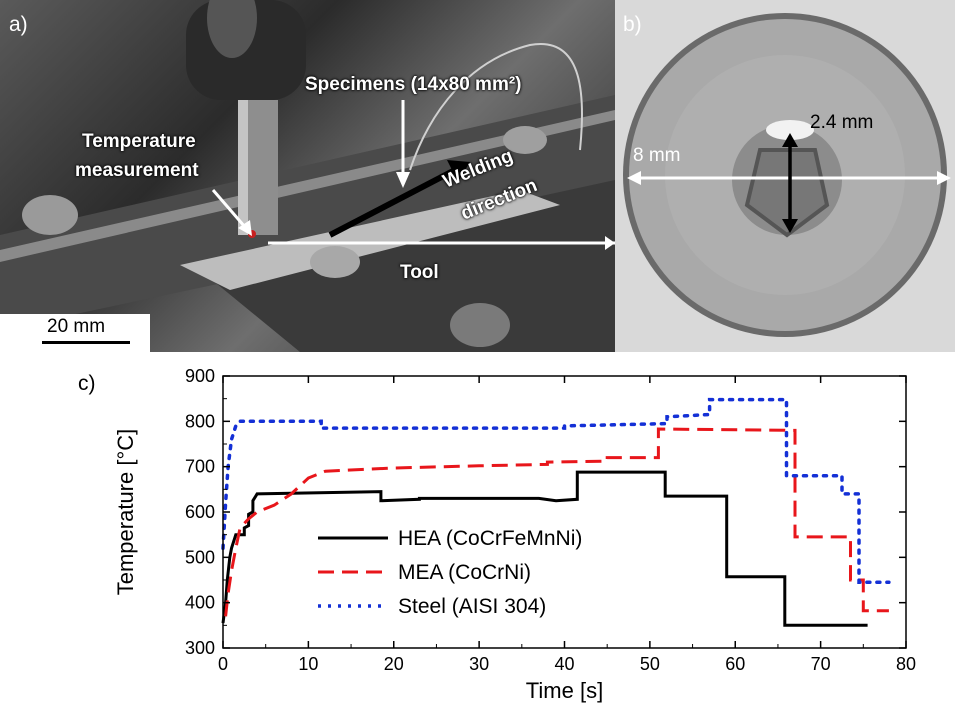 The height and width of the screenshot is (718, 955). Describe the element at coordinates (790, 140) in the screenshot. I see `pin-height-arrowhead-top` at that location.